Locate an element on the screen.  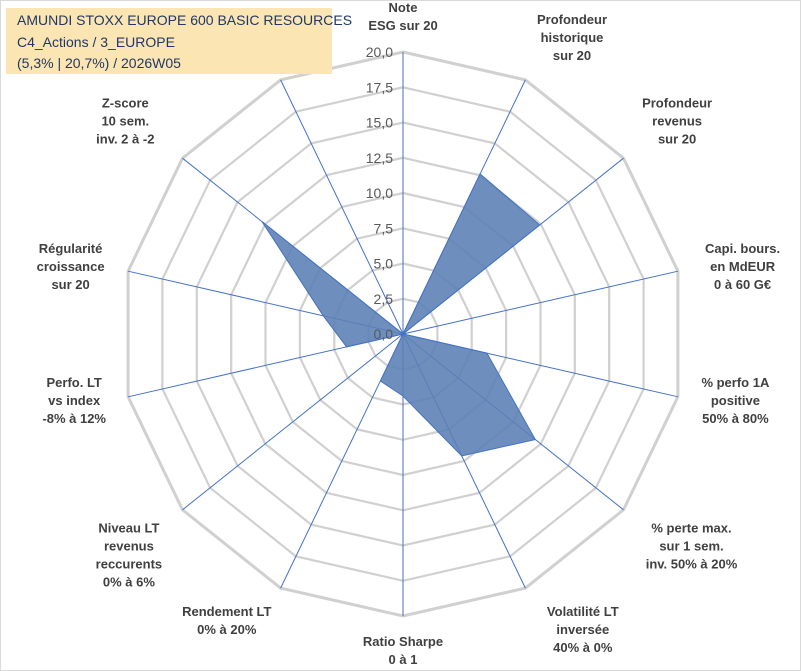
tick-label-5: 12,5 is located at coordinates (379, 158).